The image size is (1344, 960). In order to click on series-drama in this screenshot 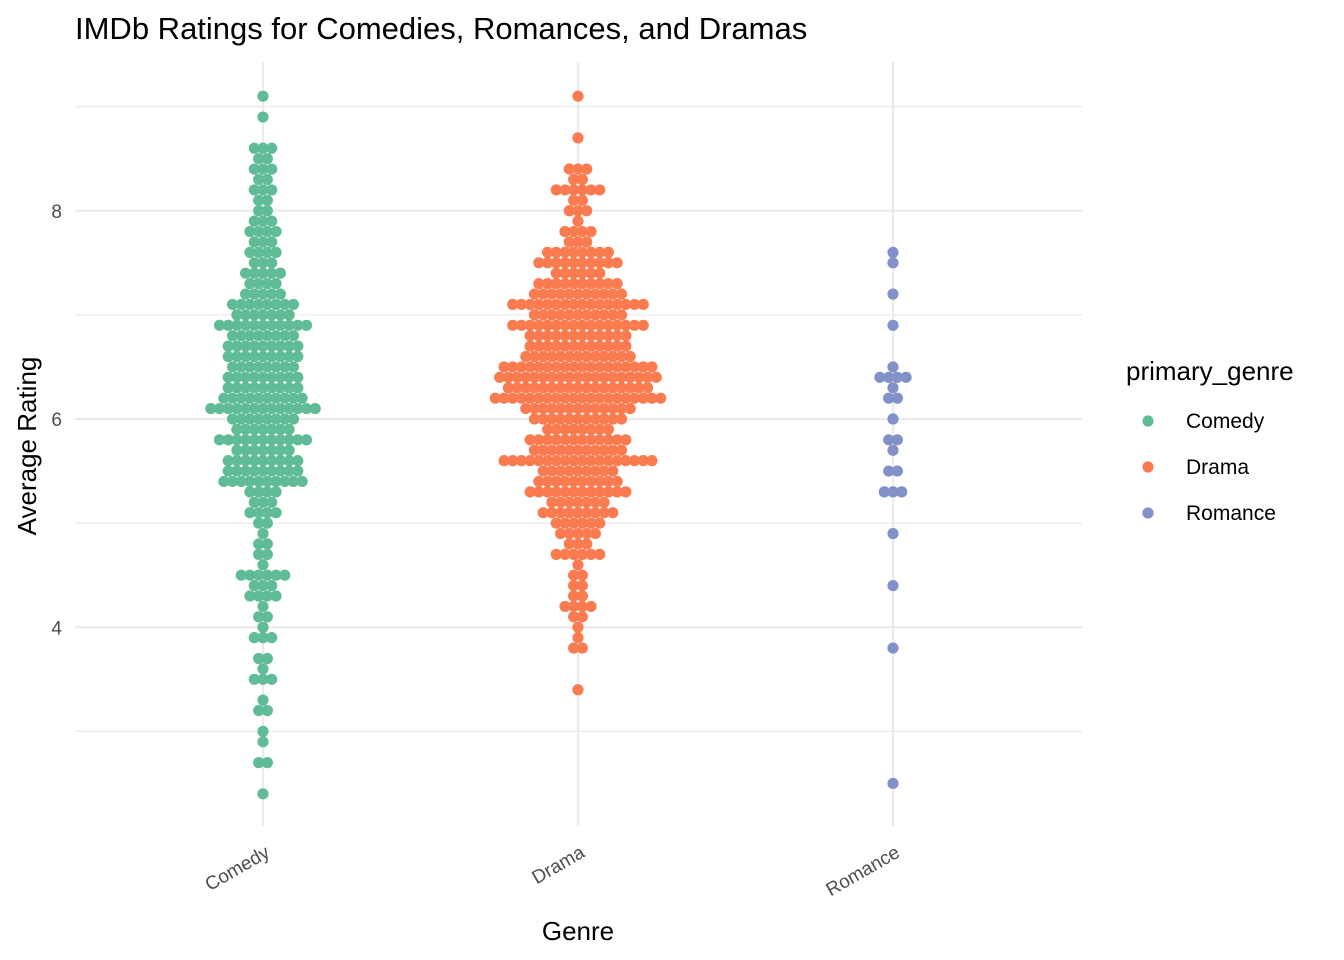, I will do `click(578, 393)`.